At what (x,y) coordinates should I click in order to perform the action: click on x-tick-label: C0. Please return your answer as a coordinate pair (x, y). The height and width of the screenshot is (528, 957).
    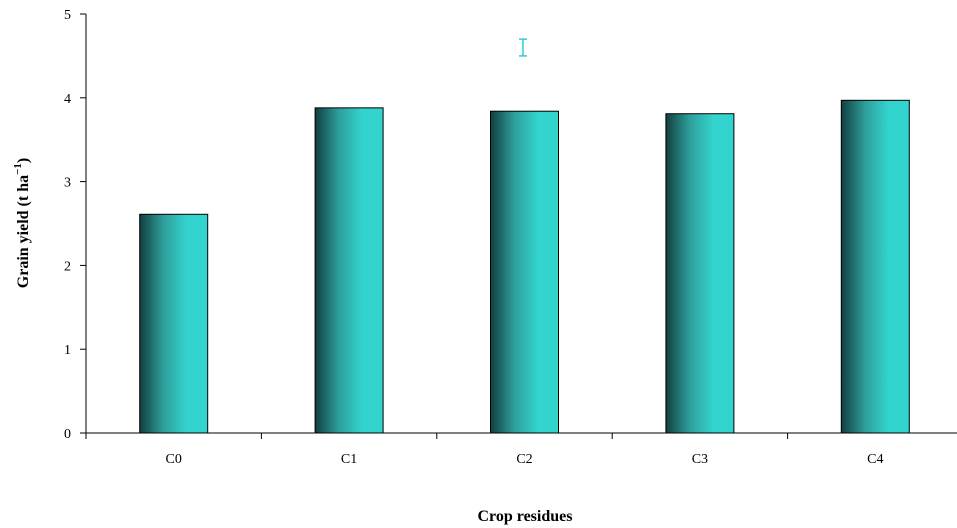
    Looking at the image, I should click on (174, 459).